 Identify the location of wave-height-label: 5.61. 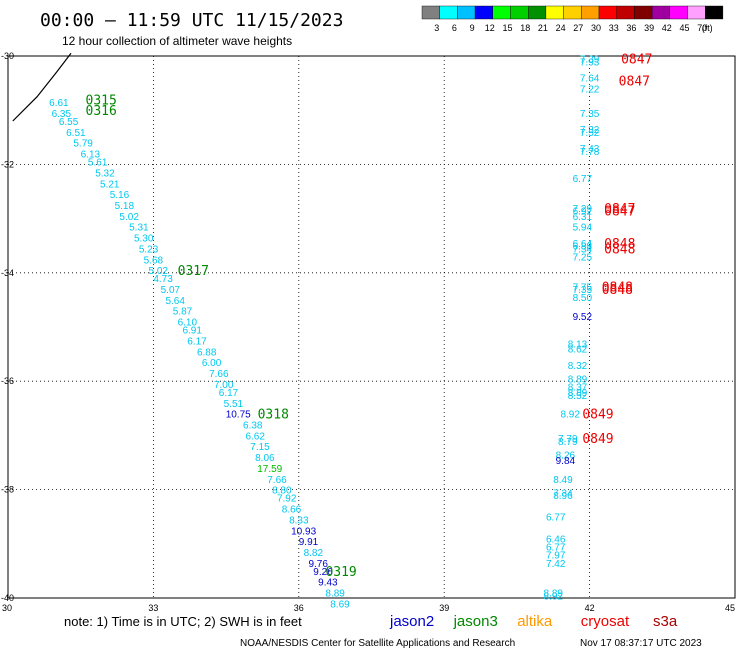
(98, 163).